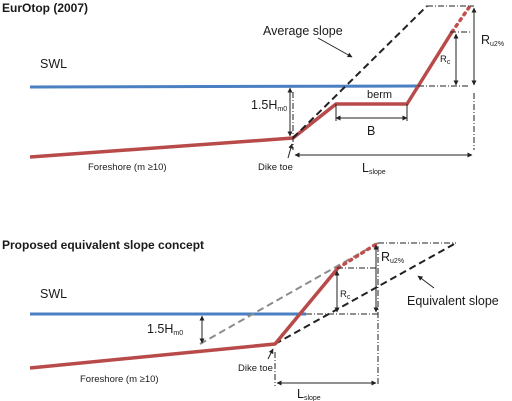  Describe the element at coordinates (103, 245) in the screenshot. I see `panel-title: Proposed equivalent slope concept` at that location.